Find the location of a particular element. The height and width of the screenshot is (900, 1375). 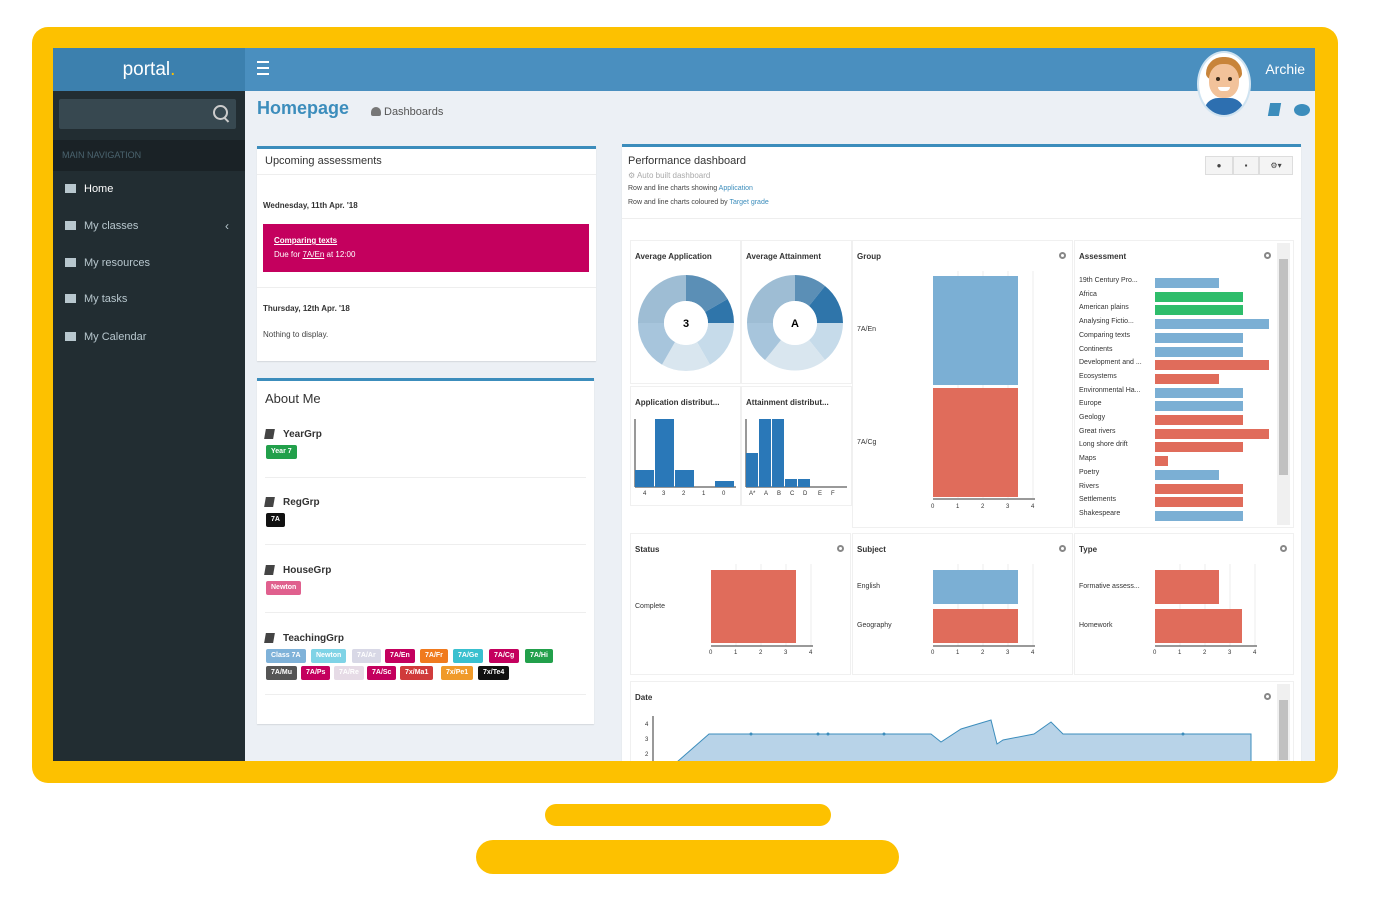

chat-icon is located at coordinates (1302, 110).